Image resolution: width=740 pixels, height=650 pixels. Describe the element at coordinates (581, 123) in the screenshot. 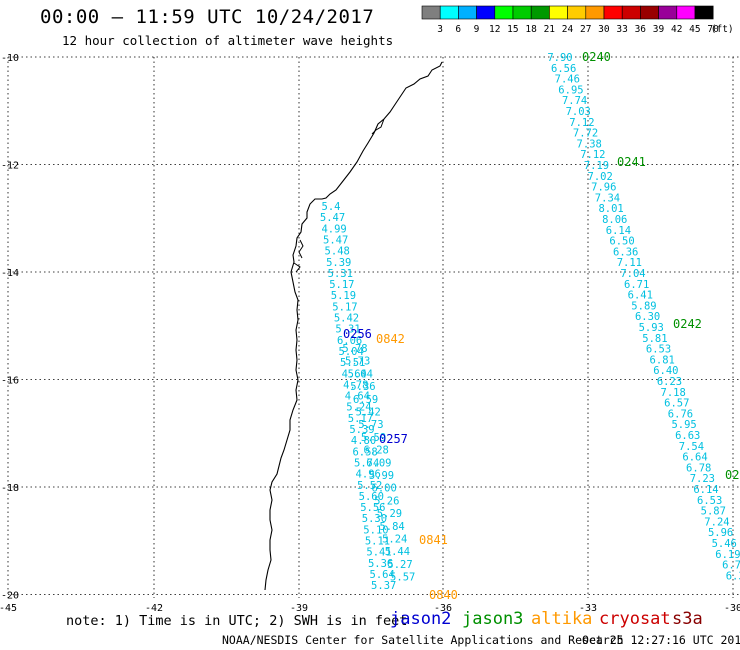

I see `wave-height-value: 7.12` at that location.